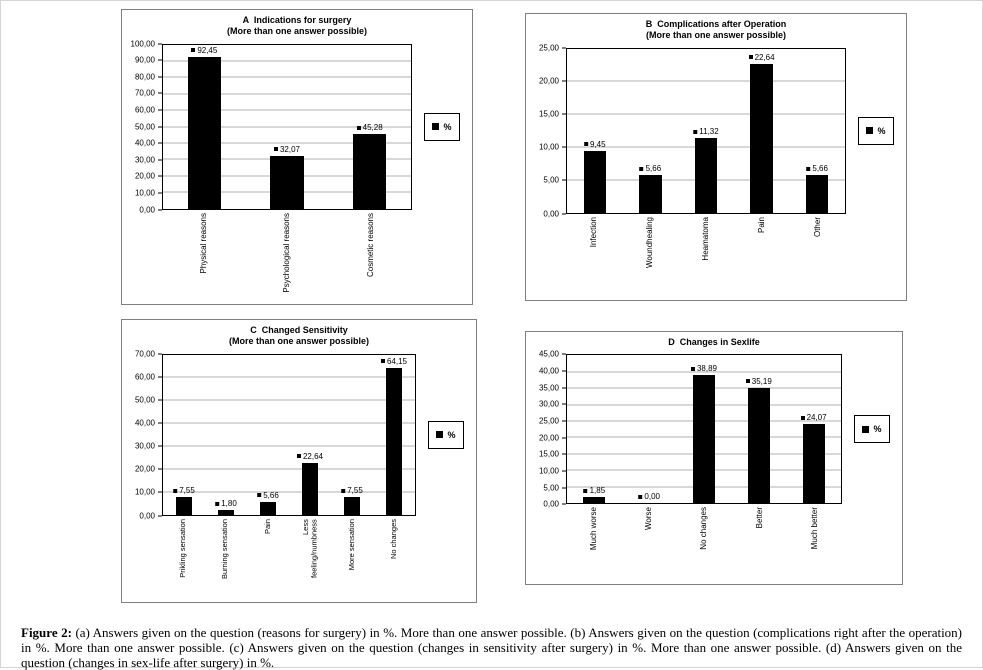 The height and width of the screenshot is (670, 983). I want to click on bar-pain, so click(268, 508).